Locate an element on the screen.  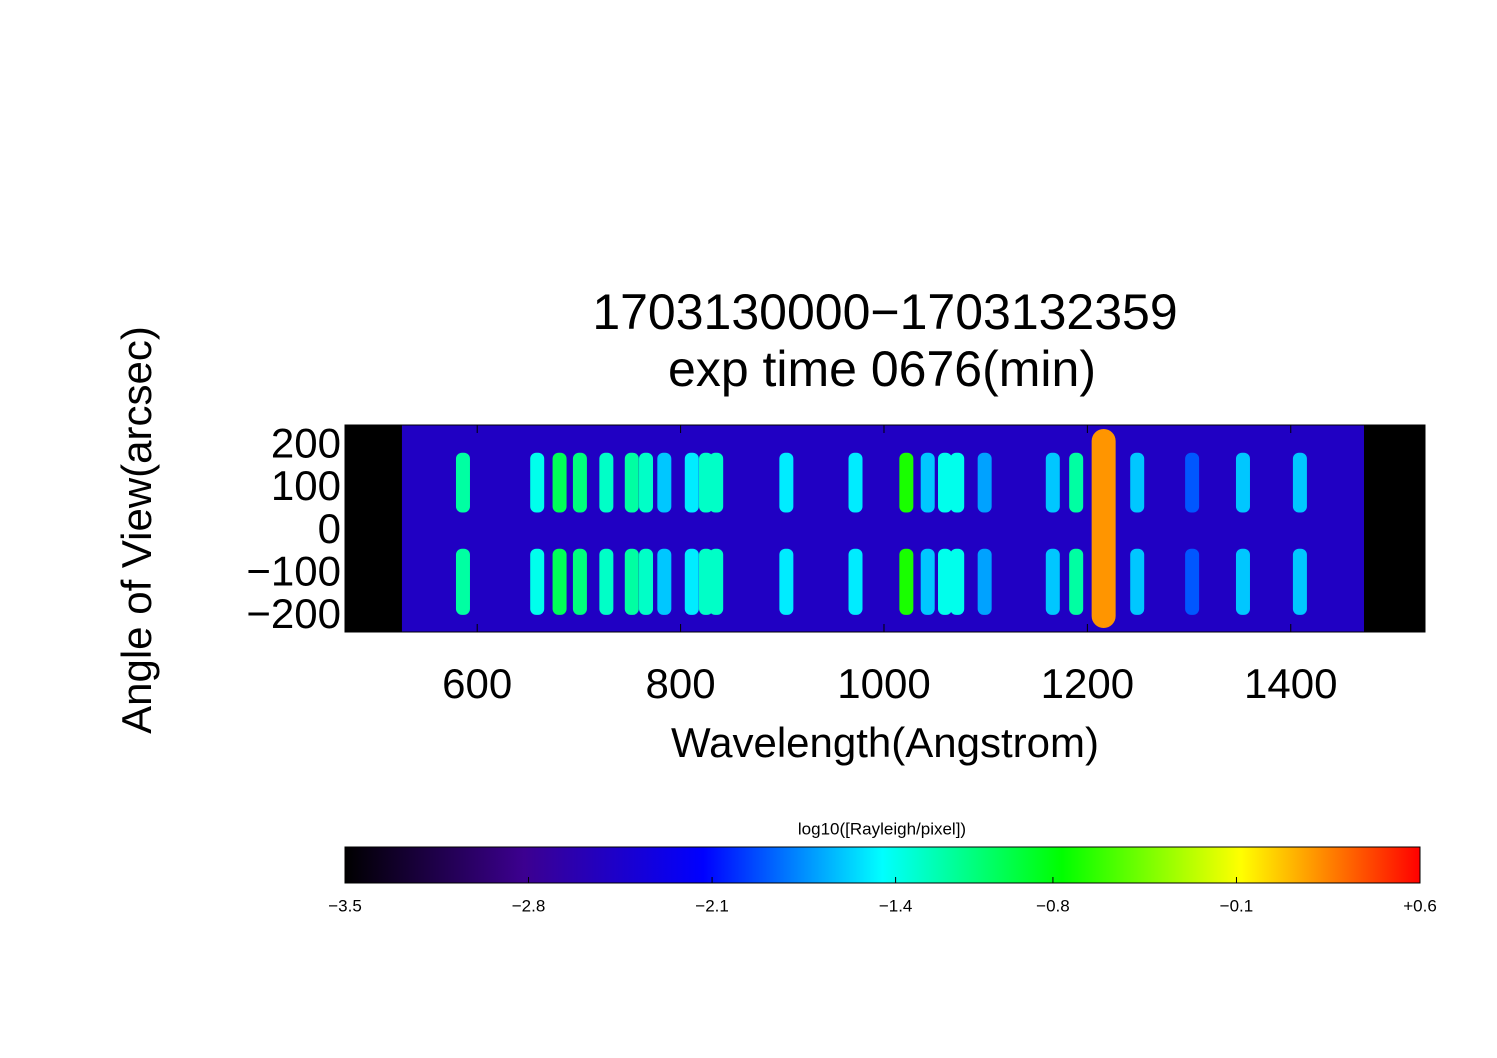
y-tick-label: 100 is located at coordinates (306, 485).